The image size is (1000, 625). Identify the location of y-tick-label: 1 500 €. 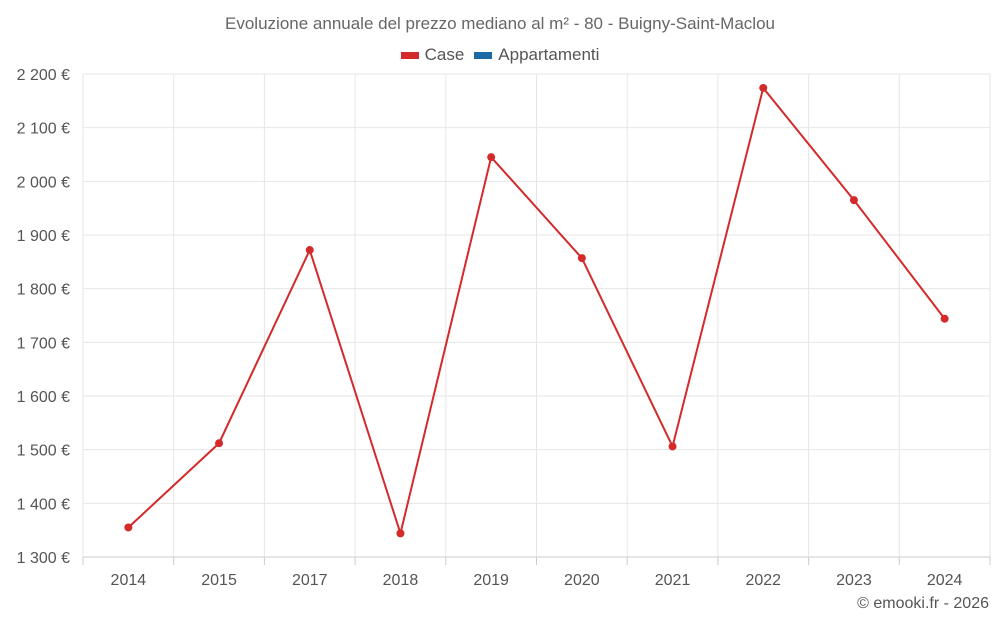
(43, 451).